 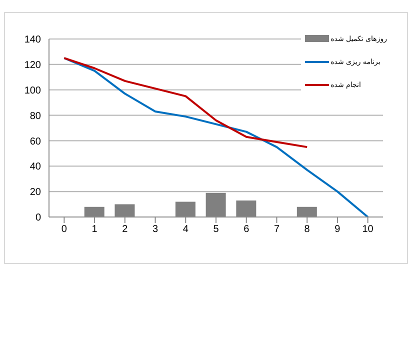 I want to click on x-tick-label: 3, so click(x=155, y=230).